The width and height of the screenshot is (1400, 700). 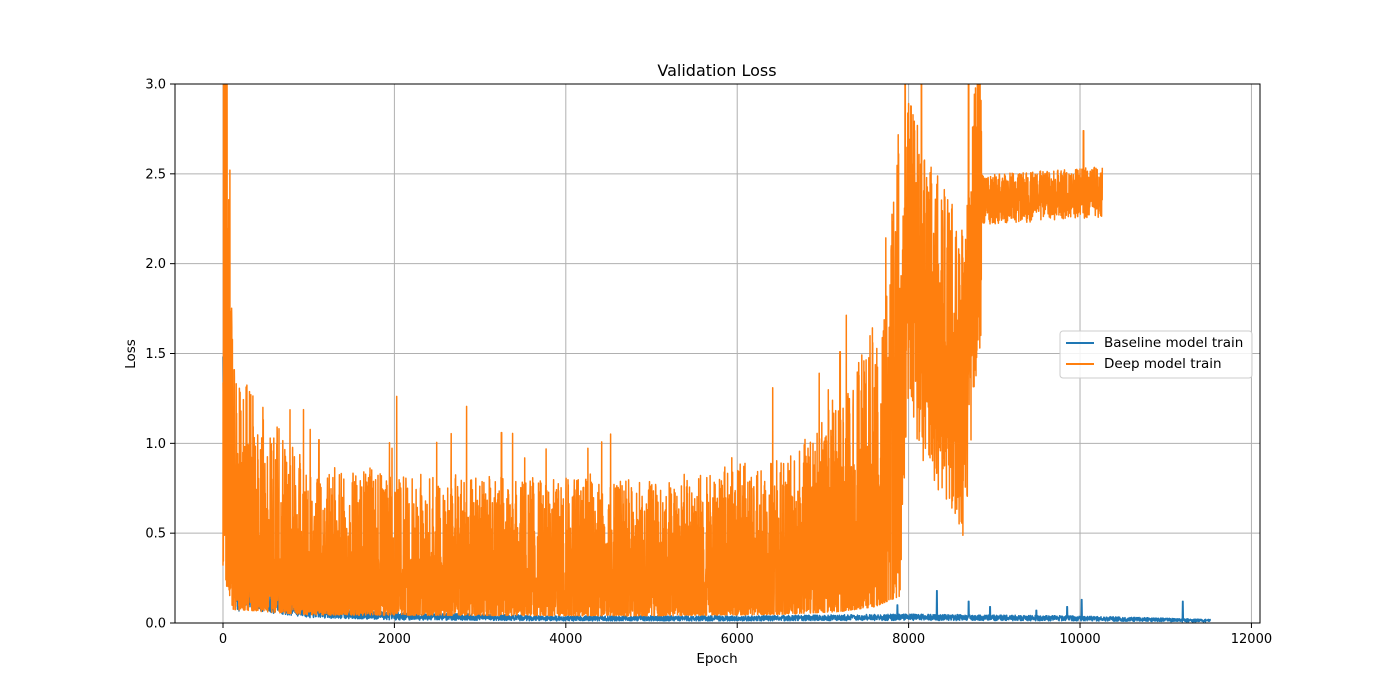 I want to click on y-tick-label: 2.0, so click(x=155, y=264).